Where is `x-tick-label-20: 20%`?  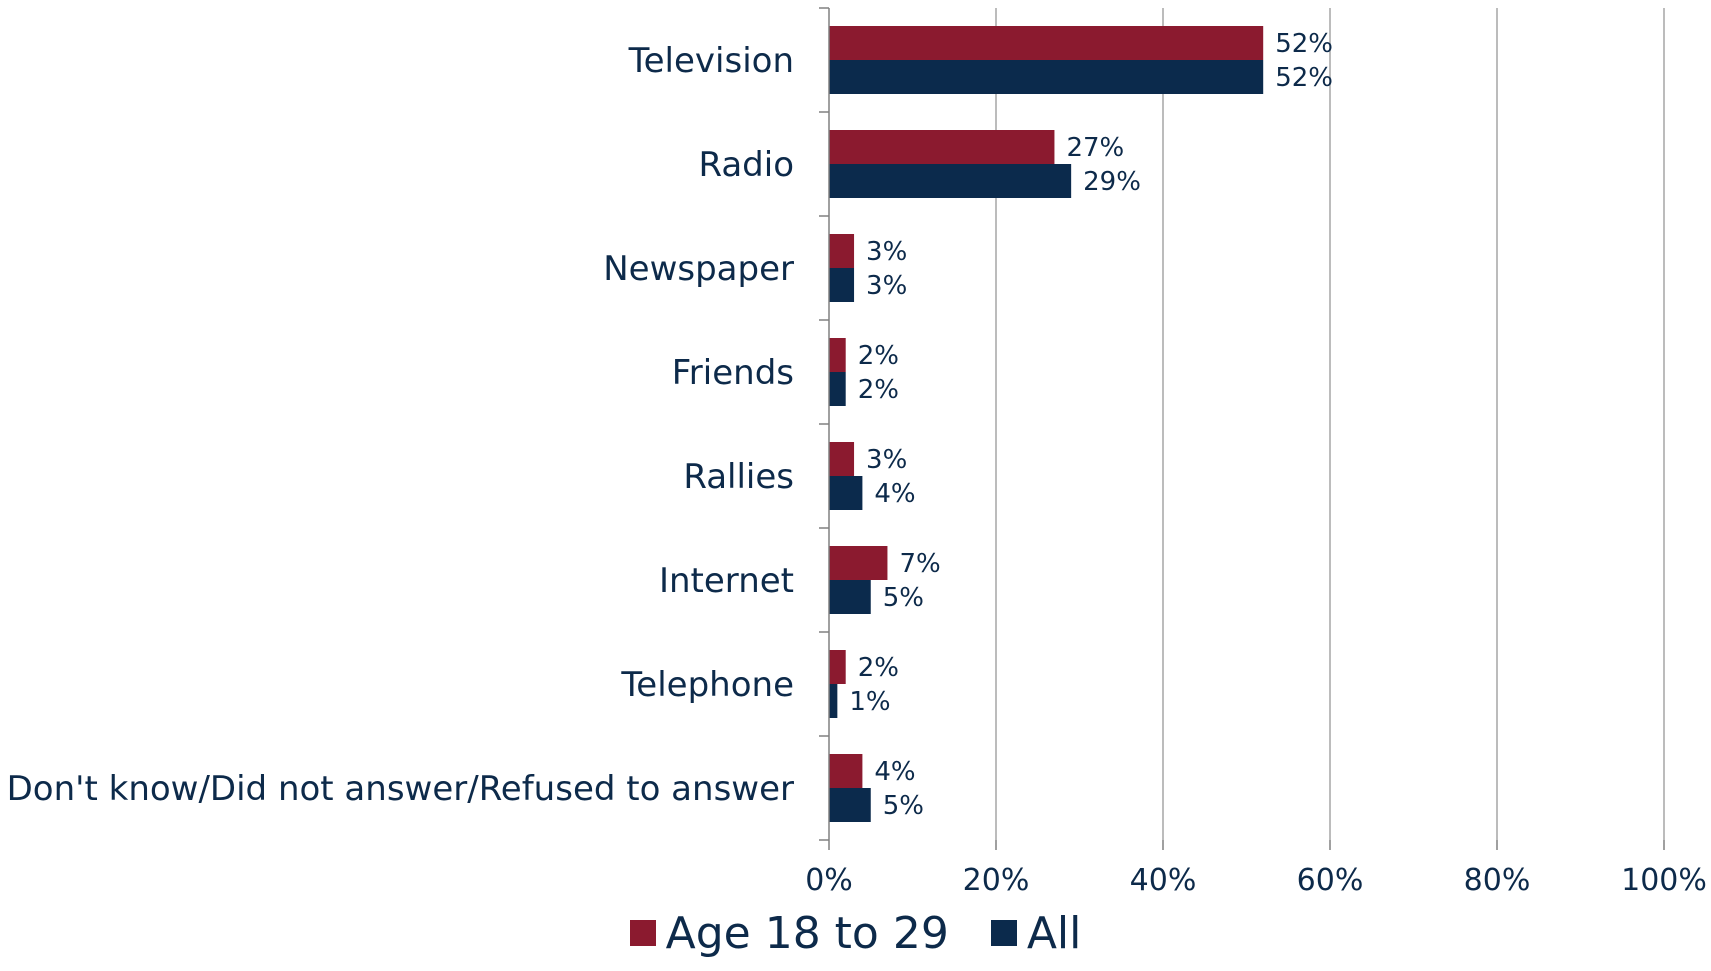
x-tick-label-20: 20% is located at coordinates (996, 880).